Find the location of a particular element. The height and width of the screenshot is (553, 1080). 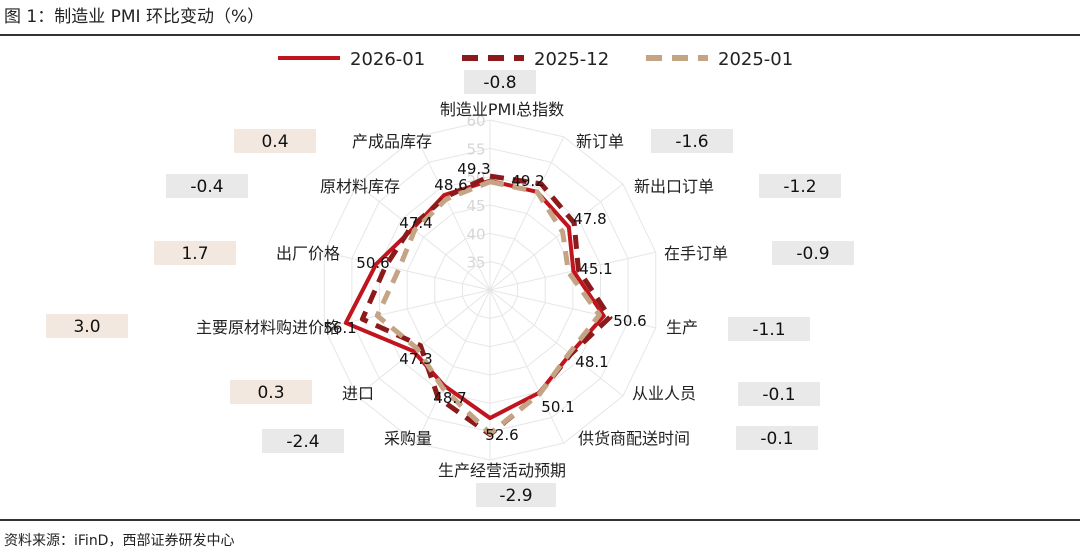

change-value: 1.7 is located at coordinates (194, 254).